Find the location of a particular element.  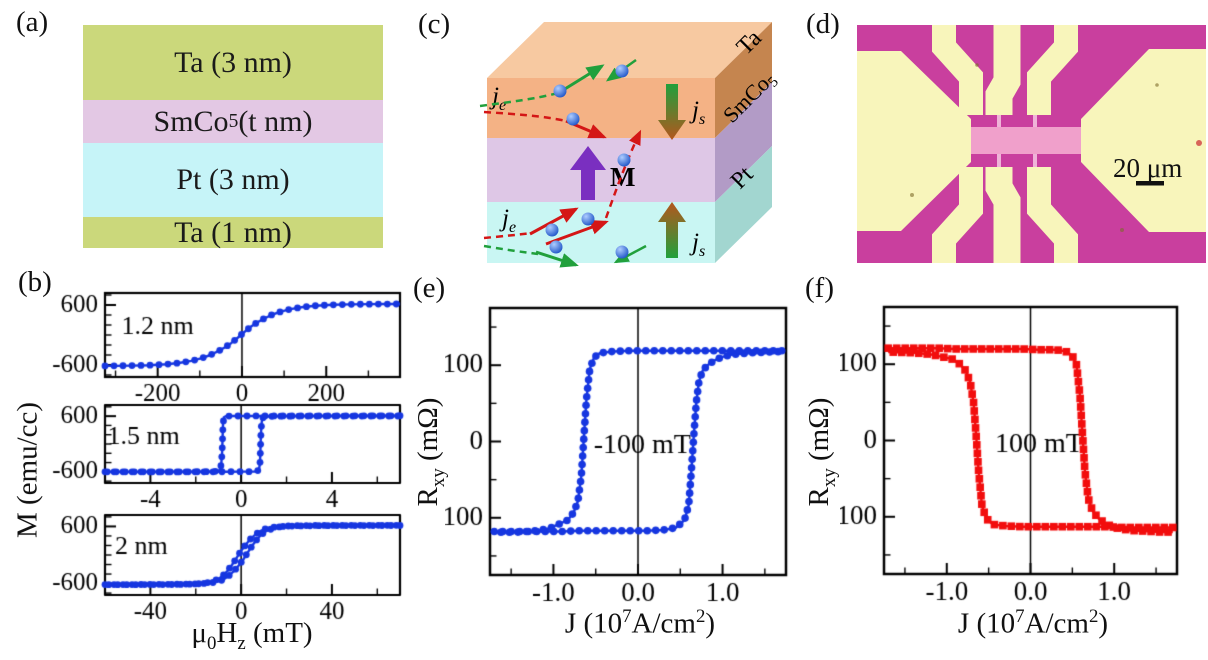

scale-bar-text: 20 μm is located at coordinates (1147, 168).